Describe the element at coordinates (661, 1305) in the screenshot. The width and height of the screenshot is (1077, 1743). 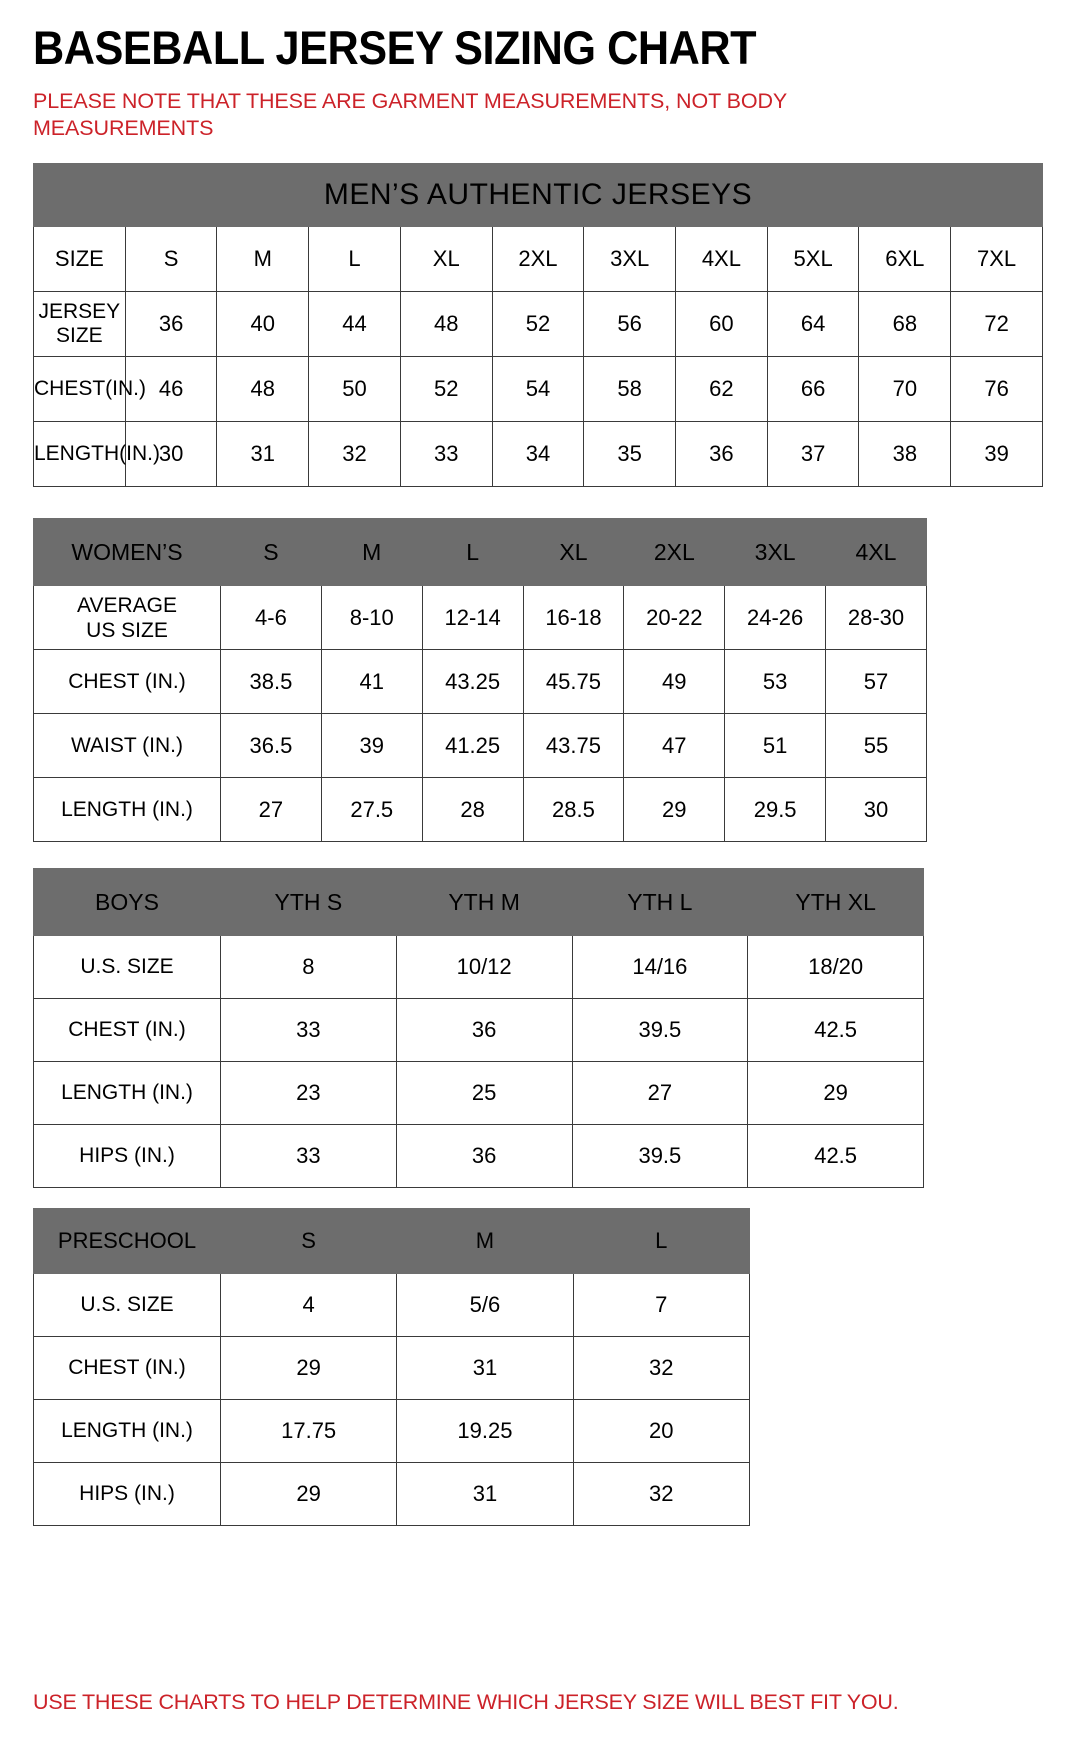
I see `preschool-cell: 7` at that location.